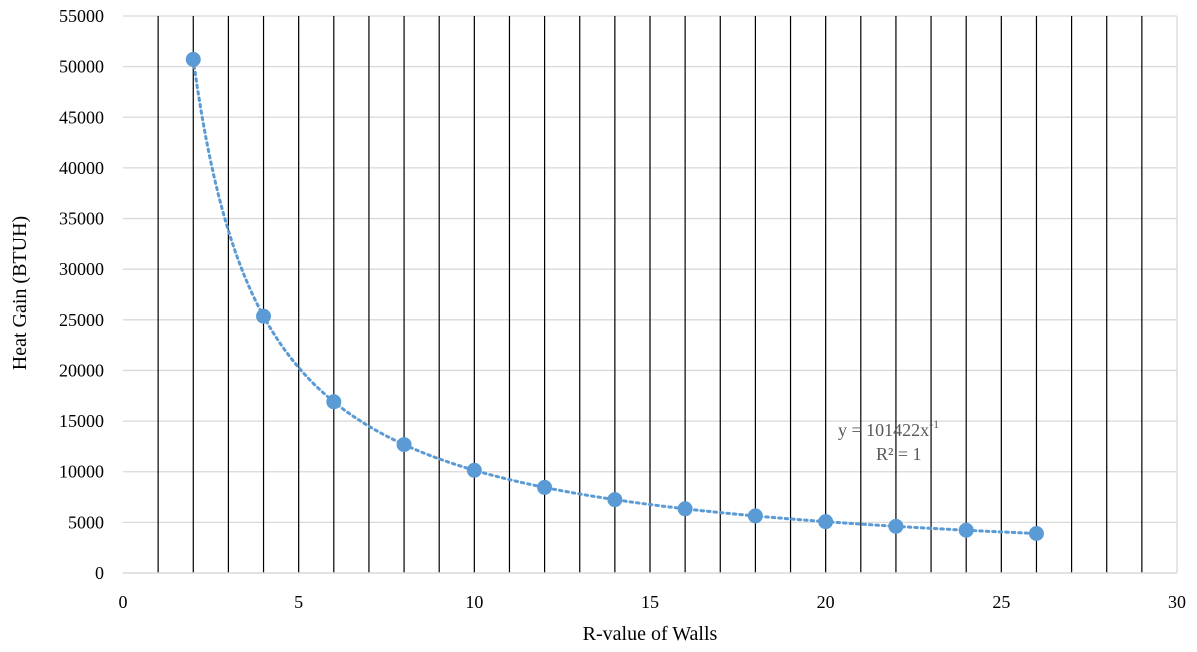 The image size is (1197, 652). I want to click on x-tick-label: 20, so click(826, 602).